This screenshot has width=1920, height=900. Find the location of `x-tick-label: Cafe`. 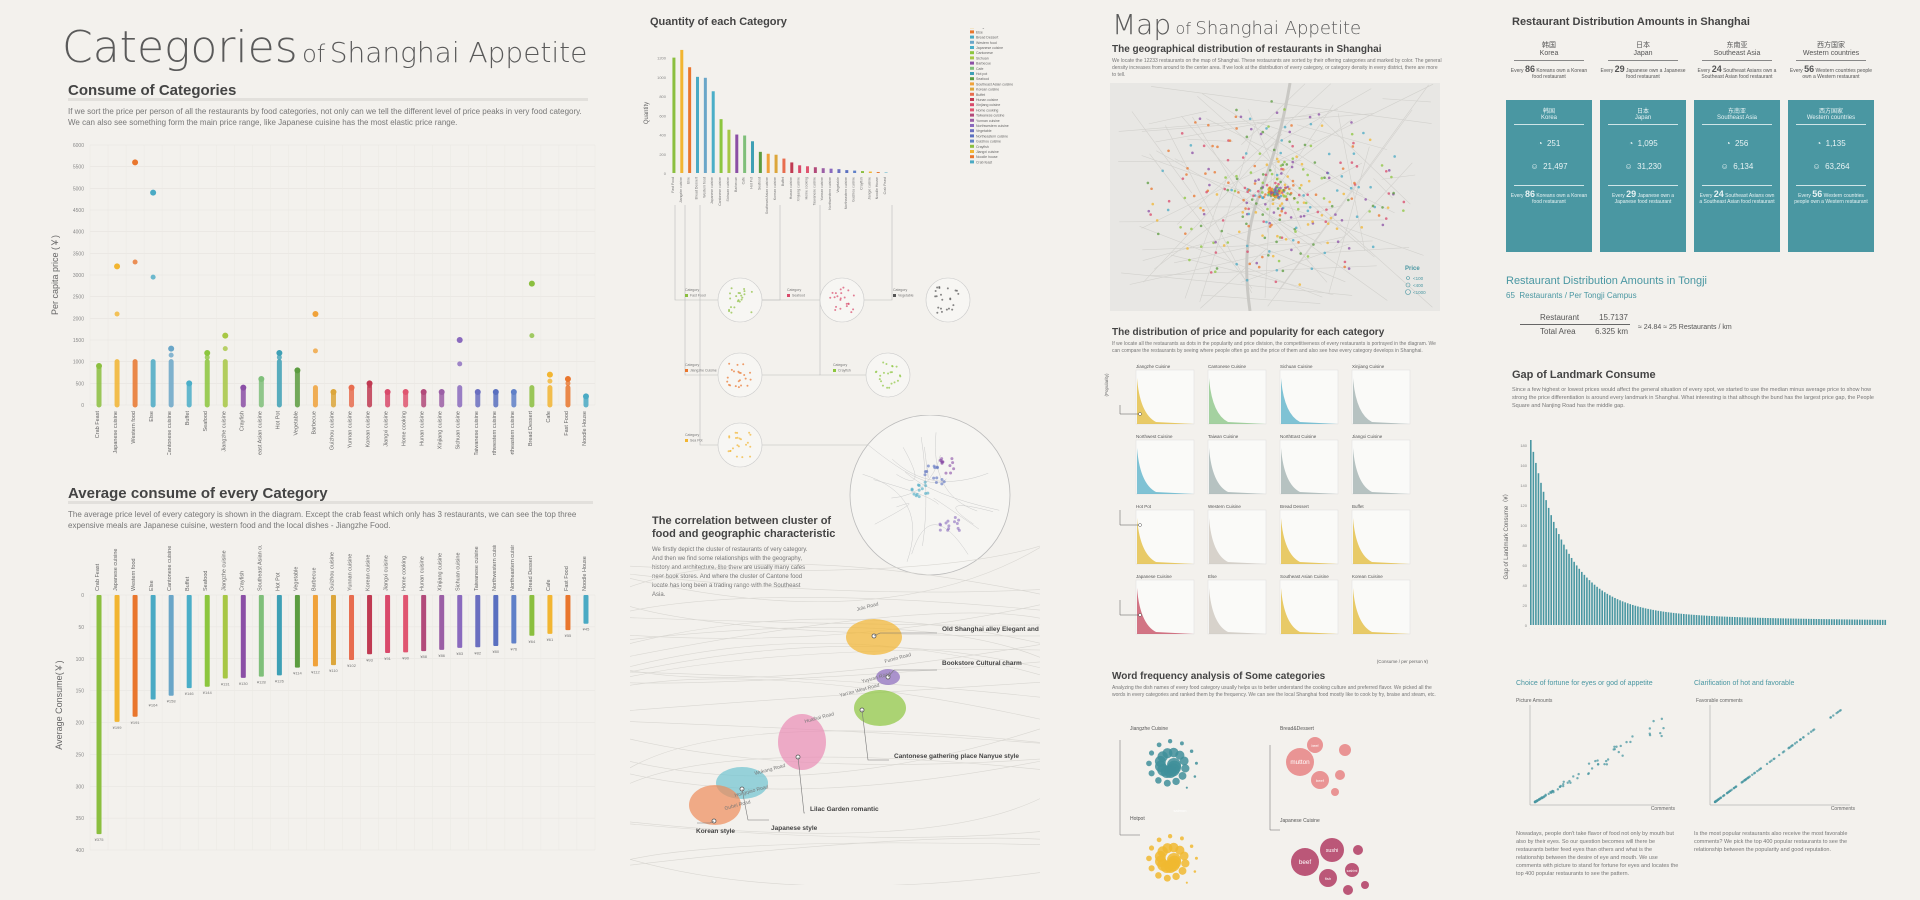

x-tick-label: Cafe is located at coordinates (744, 180).